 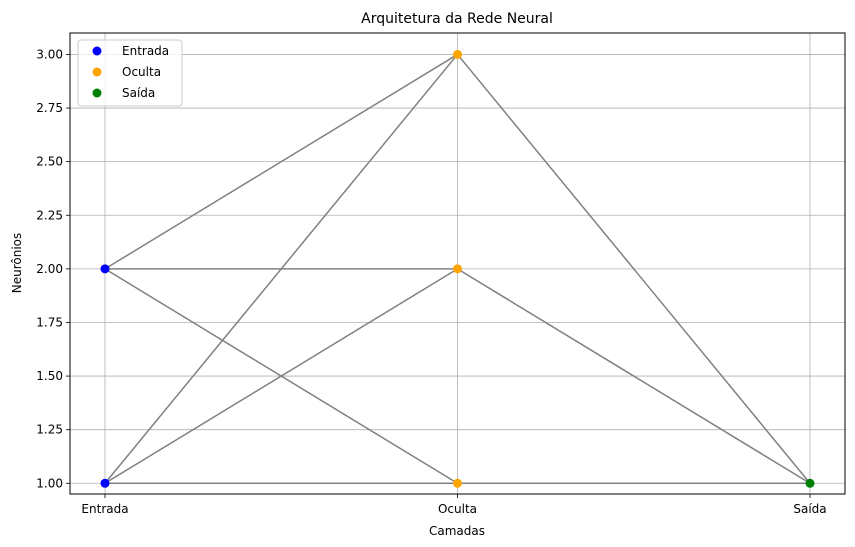 I want to click on y-tick-label: 1.75, so click(x=49, y=322).